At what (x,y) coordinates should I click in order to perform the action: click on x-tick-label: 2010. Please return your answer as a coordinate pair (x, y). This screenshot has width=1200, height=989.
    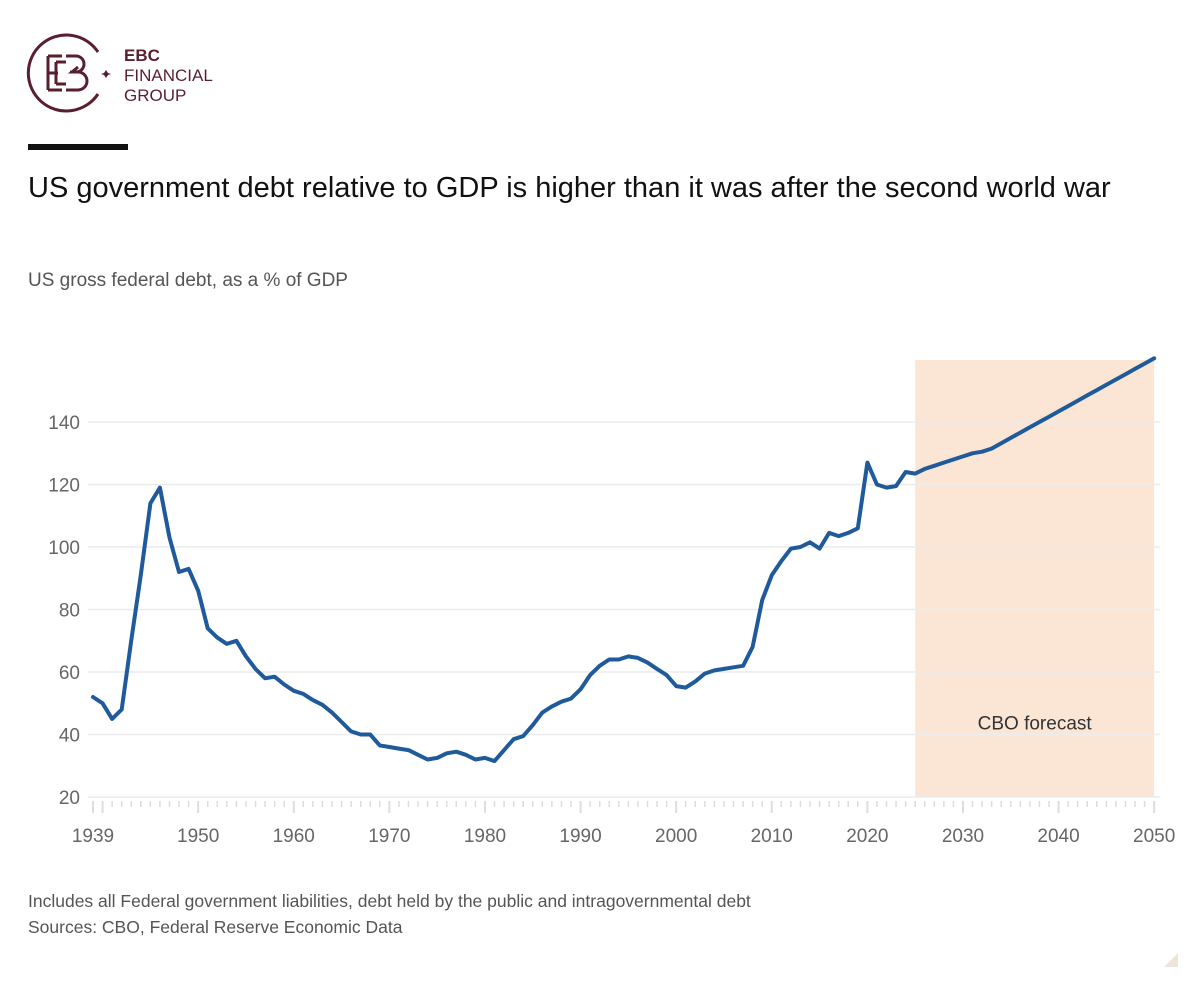
    Looking at the image, I should click on (772, 836).